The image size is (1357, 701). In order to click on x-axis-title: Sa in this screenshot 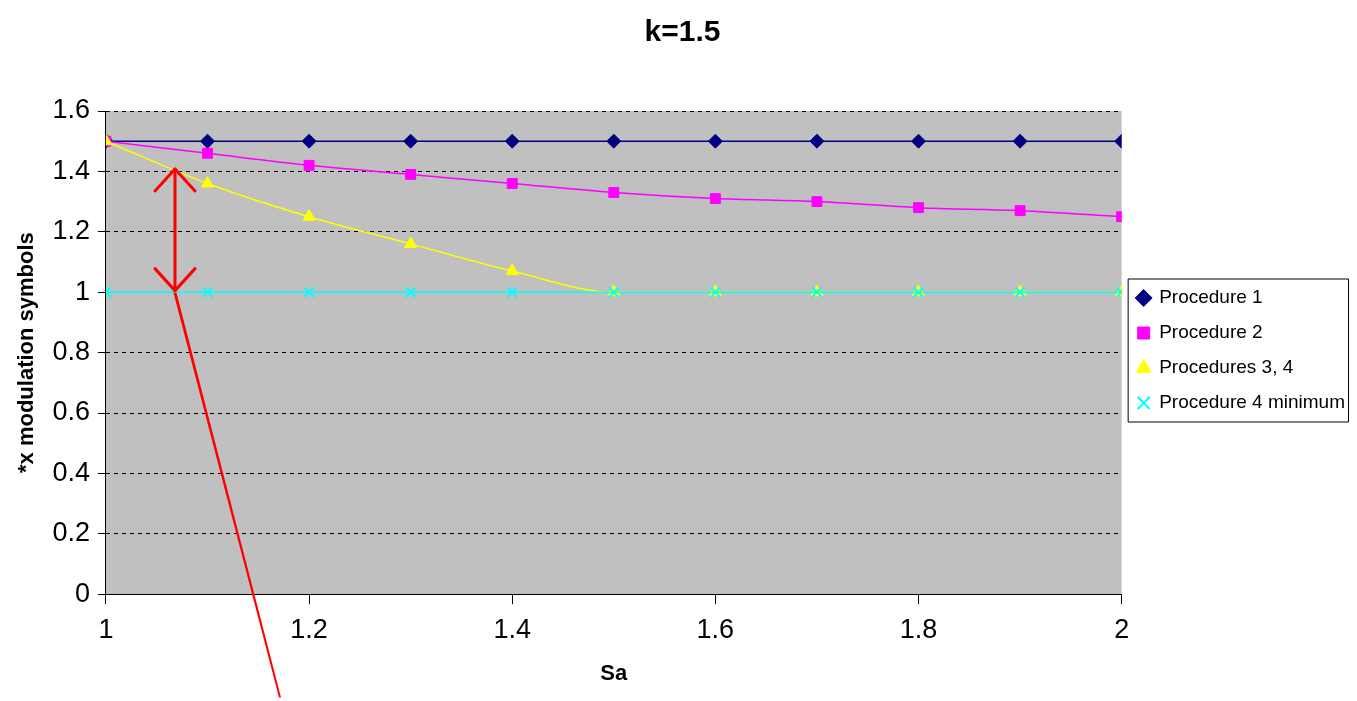, I will do `click(614, 672)`.